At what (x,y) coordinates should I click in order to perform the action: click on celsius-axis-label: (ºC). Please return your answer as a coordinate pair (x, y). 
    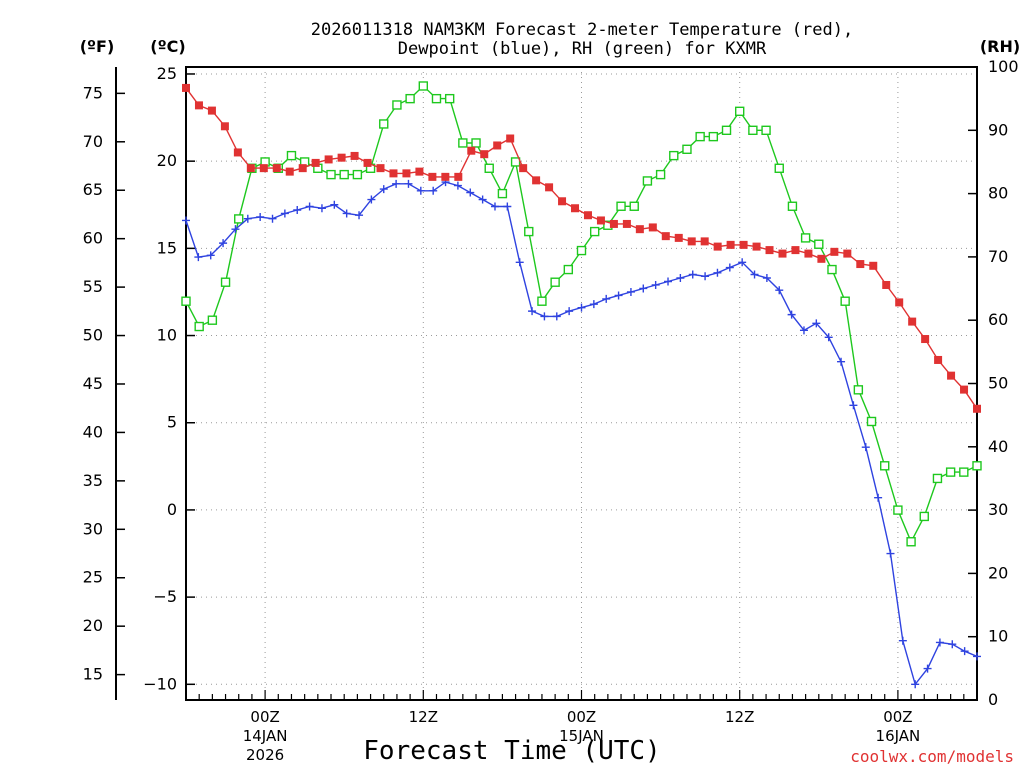
    Looking at the image, I should click on (167, 46).